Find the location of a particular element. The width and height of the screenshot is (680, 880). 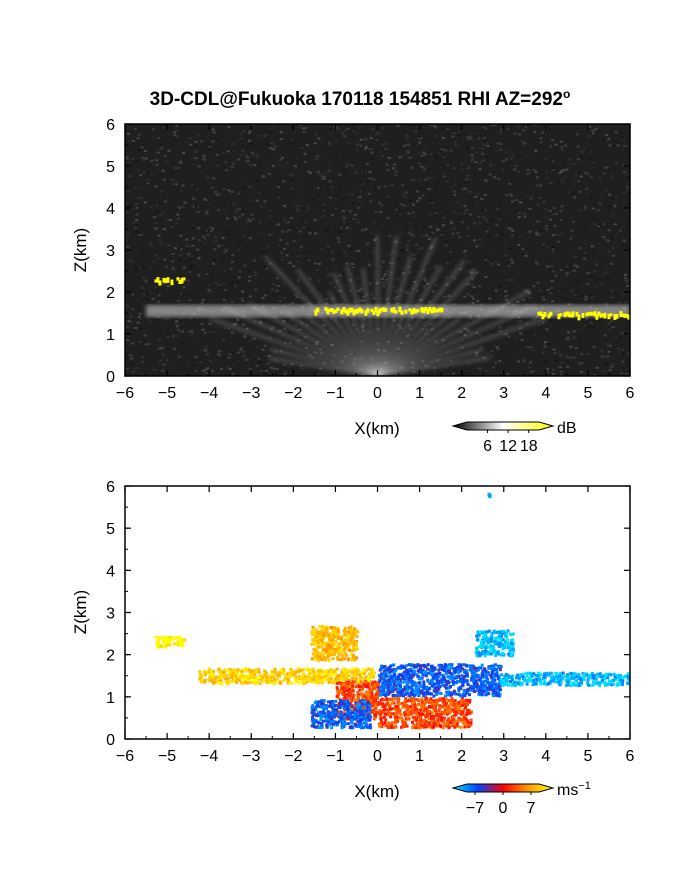

echo-pixel is located at coordinates (579, 317).